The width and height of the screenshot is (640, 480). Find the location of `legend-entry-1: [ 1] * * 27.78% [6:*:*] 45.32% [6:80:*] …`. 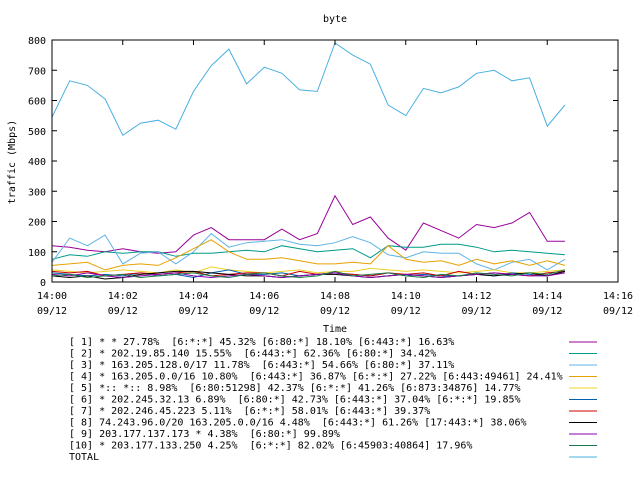

legend-entry-1: [ 1] * * 27.78% [6:*:*] 45.32% [6:80:*] … is located at coordinates (261, 342).